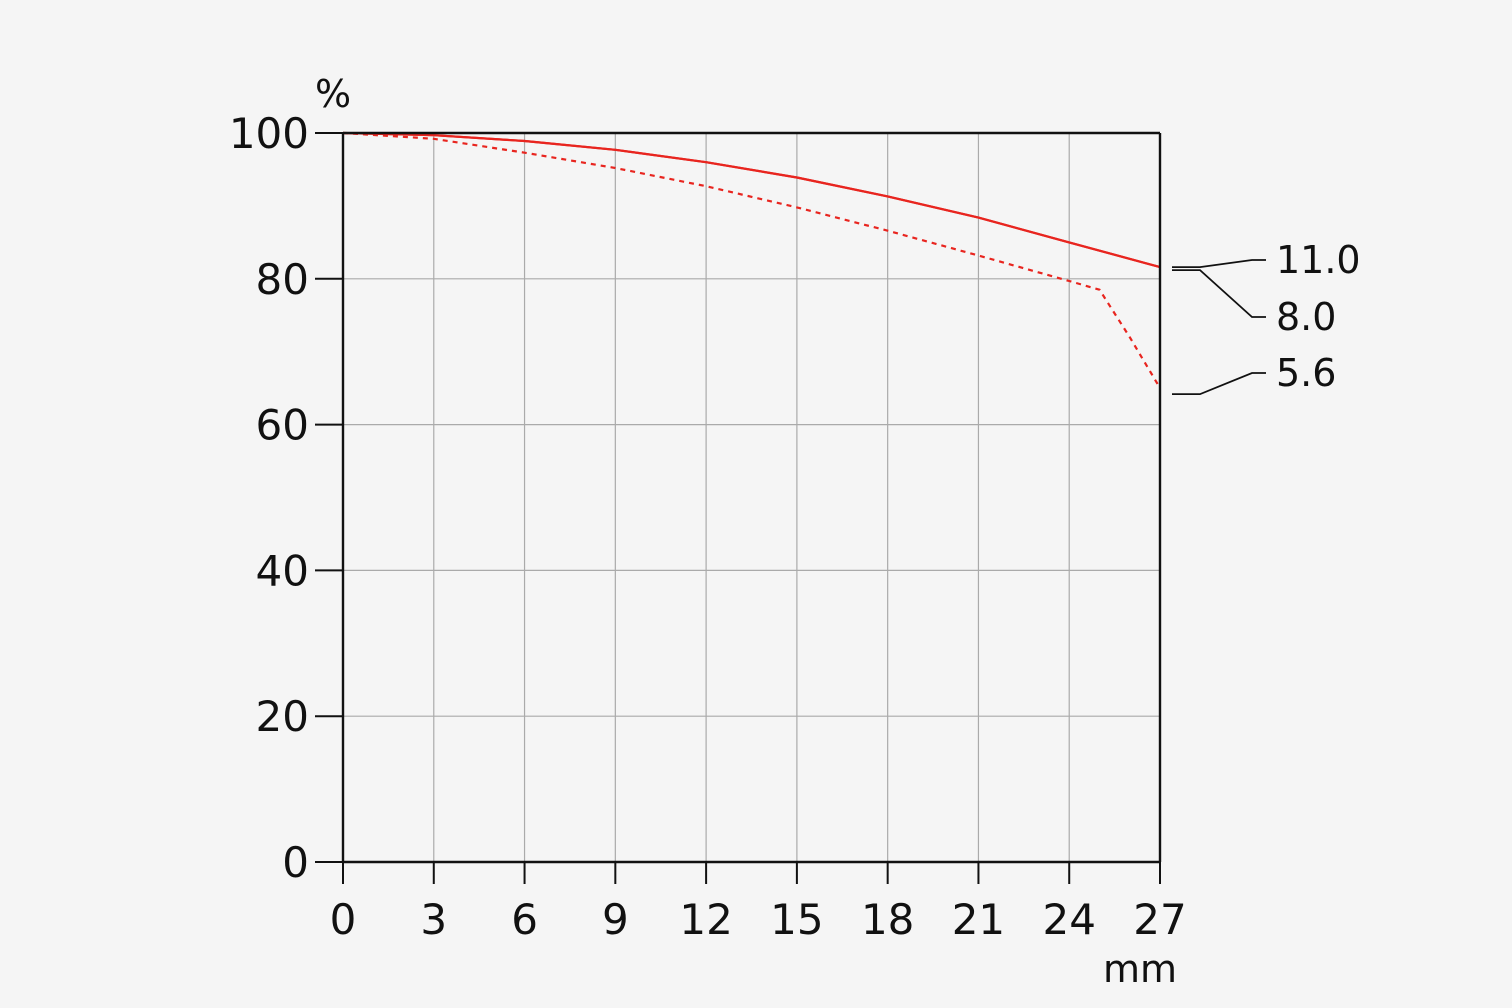  I want to click on x-tick-label: 18, so click(887, 919).